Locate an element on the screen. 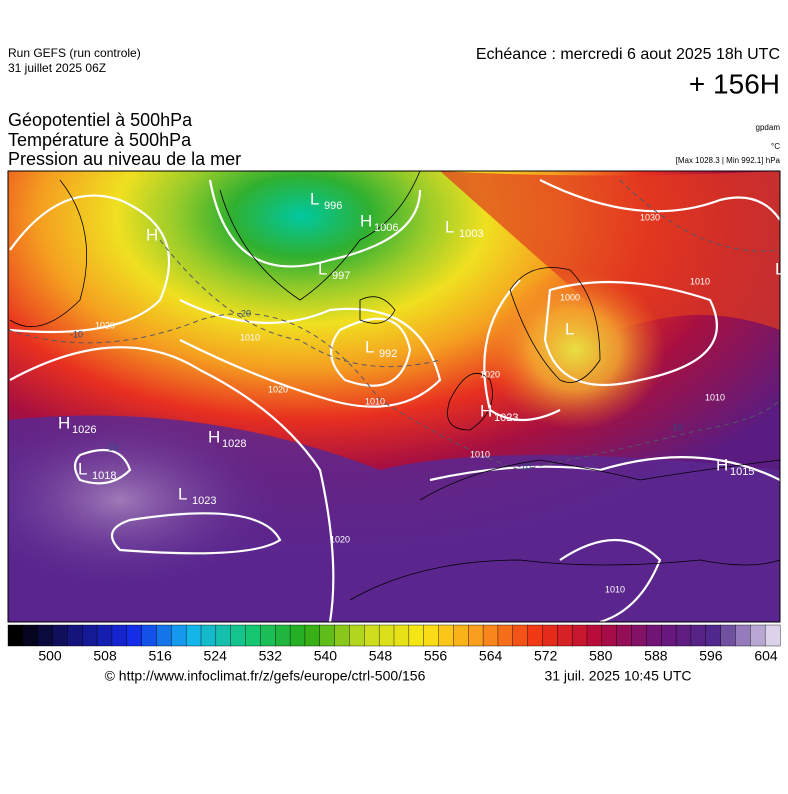 The image size is (788, 794). valid-time: Echéance : mercredi 6 aout 2025 18h UTC is located at coordinates (628, 54).